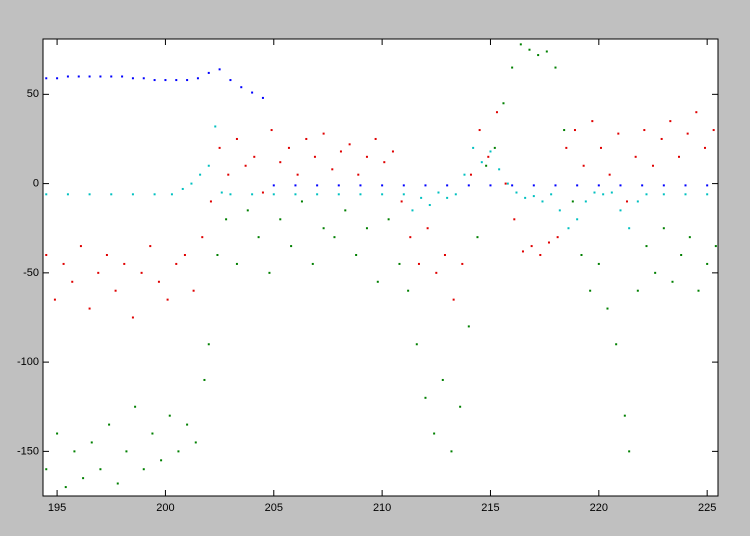  I want to click on y-tick-label: 50, so click(33, 94).